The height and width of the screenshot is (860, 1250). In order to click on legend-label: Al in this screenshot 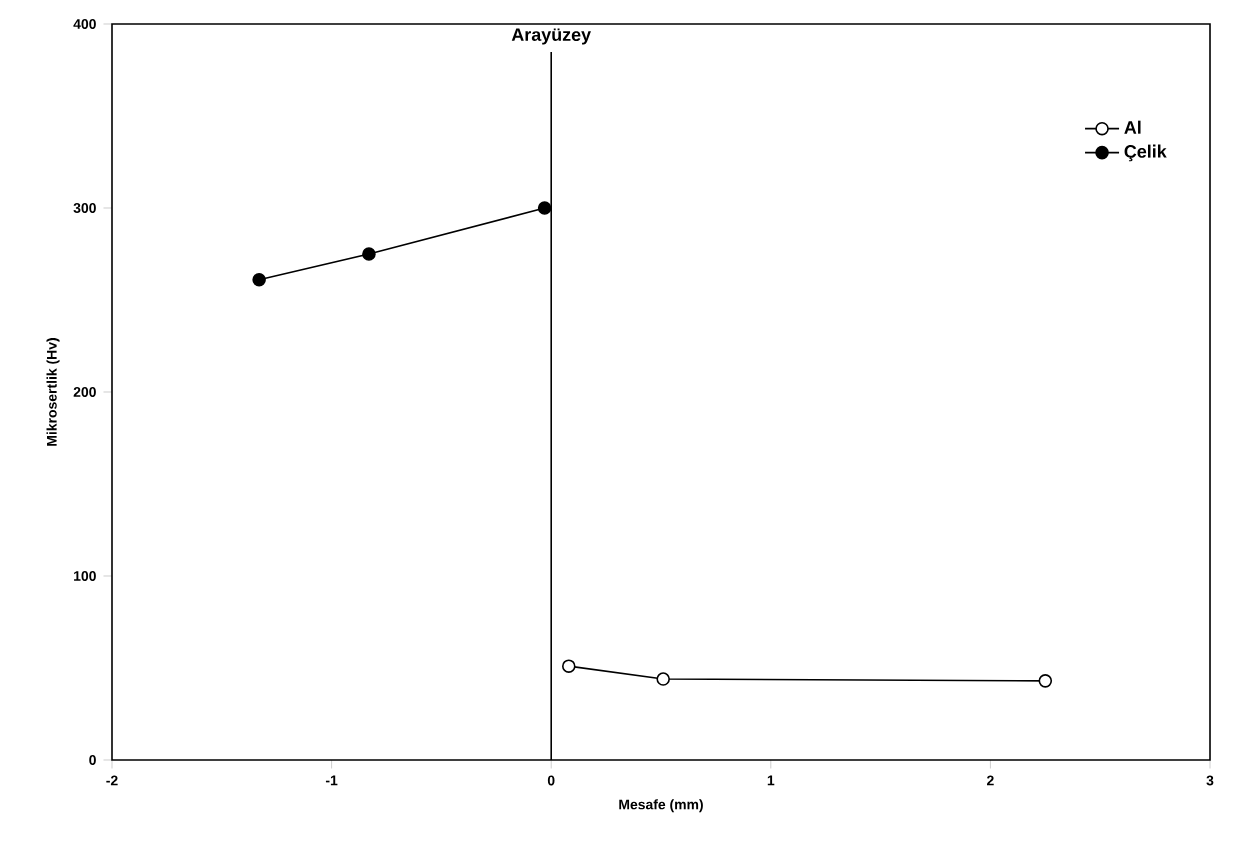, I will do `click(1132, 127)`.